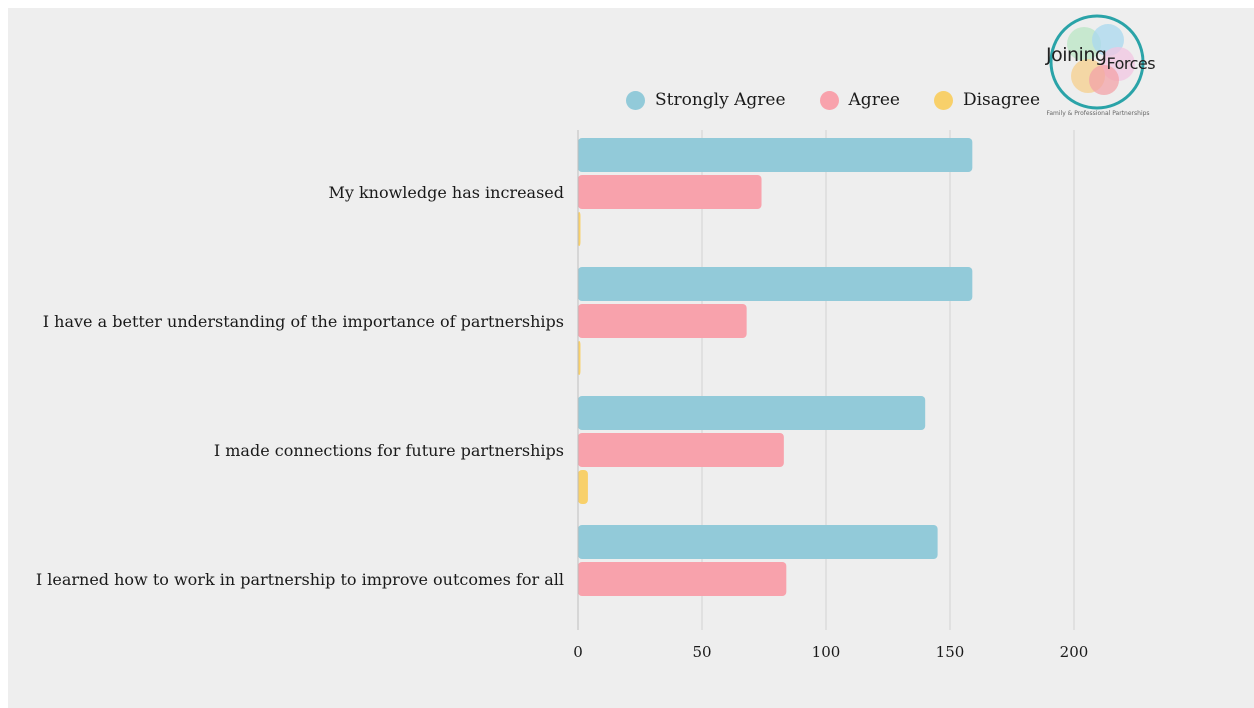 This screenshot has height=708, width=1254. What do you see at coordinates (635, 100) in the screenshot?
I see `legend-swatch-strongly-agree` at bounding box center [635, 100].